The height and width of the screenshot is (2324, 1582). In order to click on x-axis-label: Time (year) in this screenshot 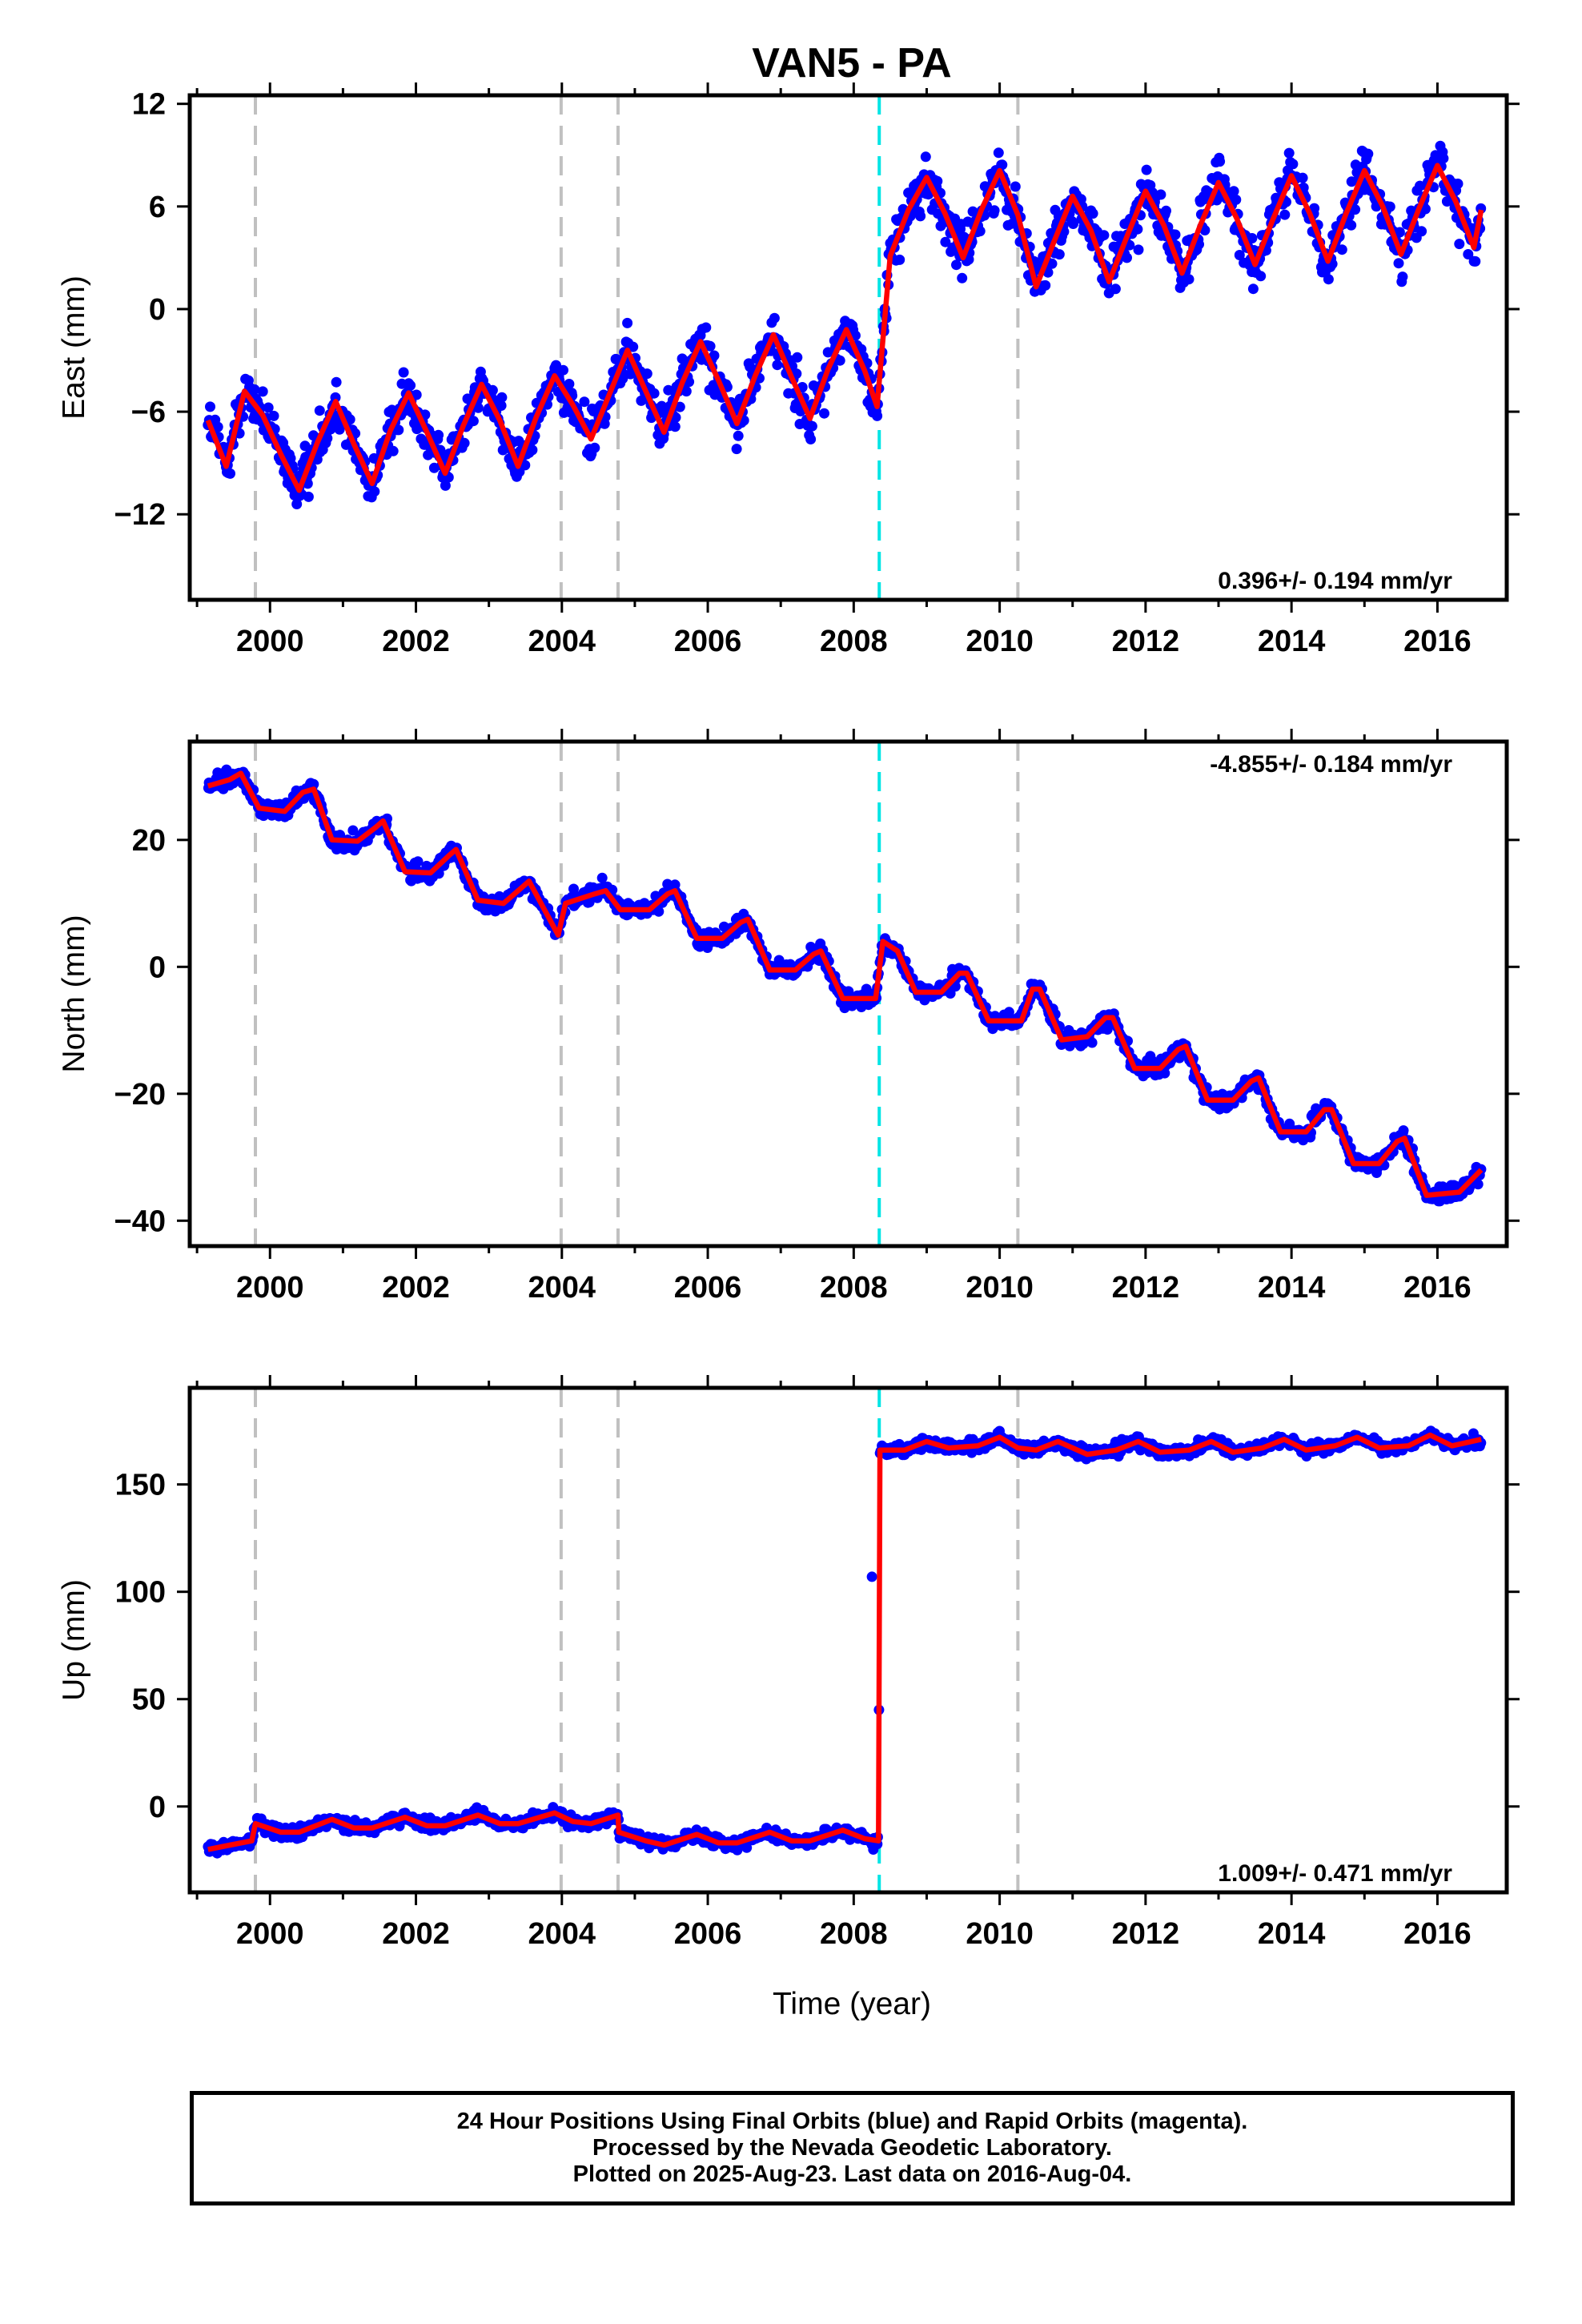, I will do `click(852, 2004)`.